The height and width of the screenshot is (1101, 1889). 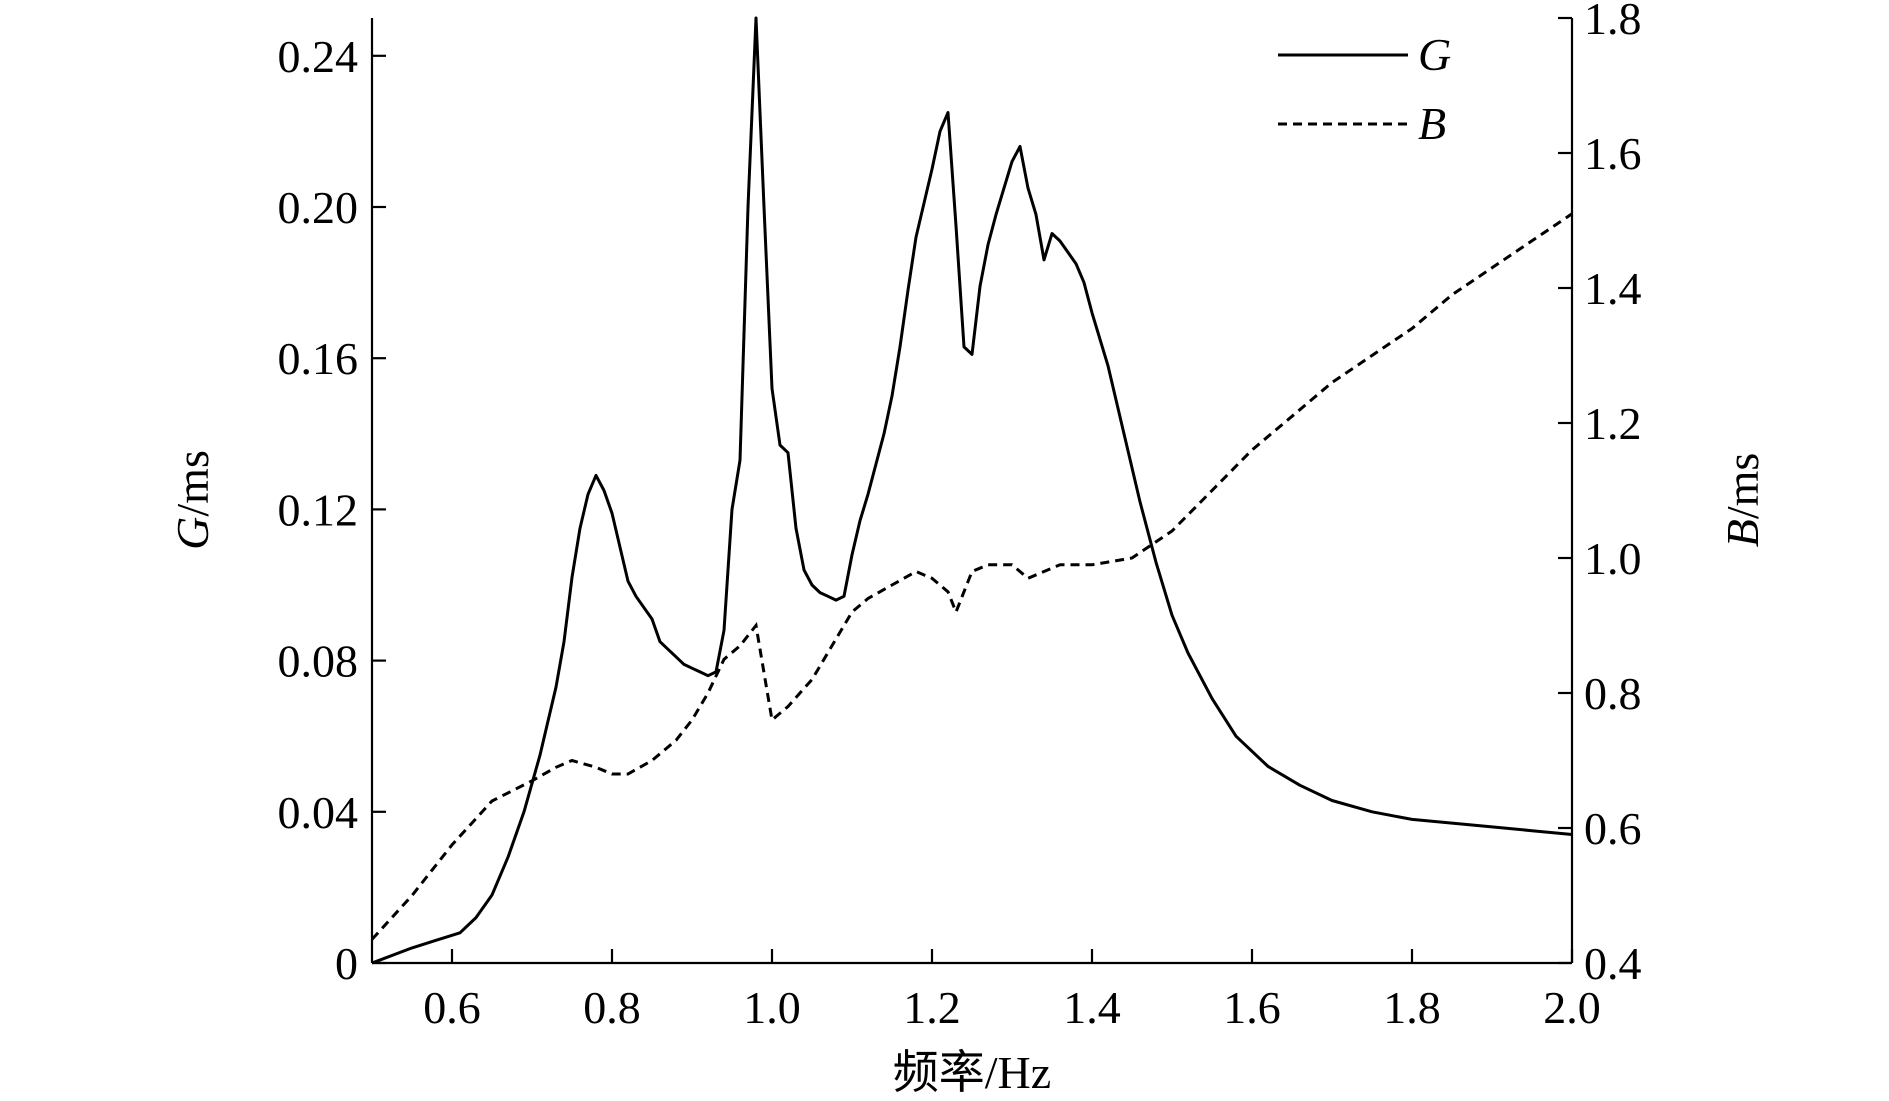 I want to click on y-left-tick-label: 0.24, so click(x=318, y=56).